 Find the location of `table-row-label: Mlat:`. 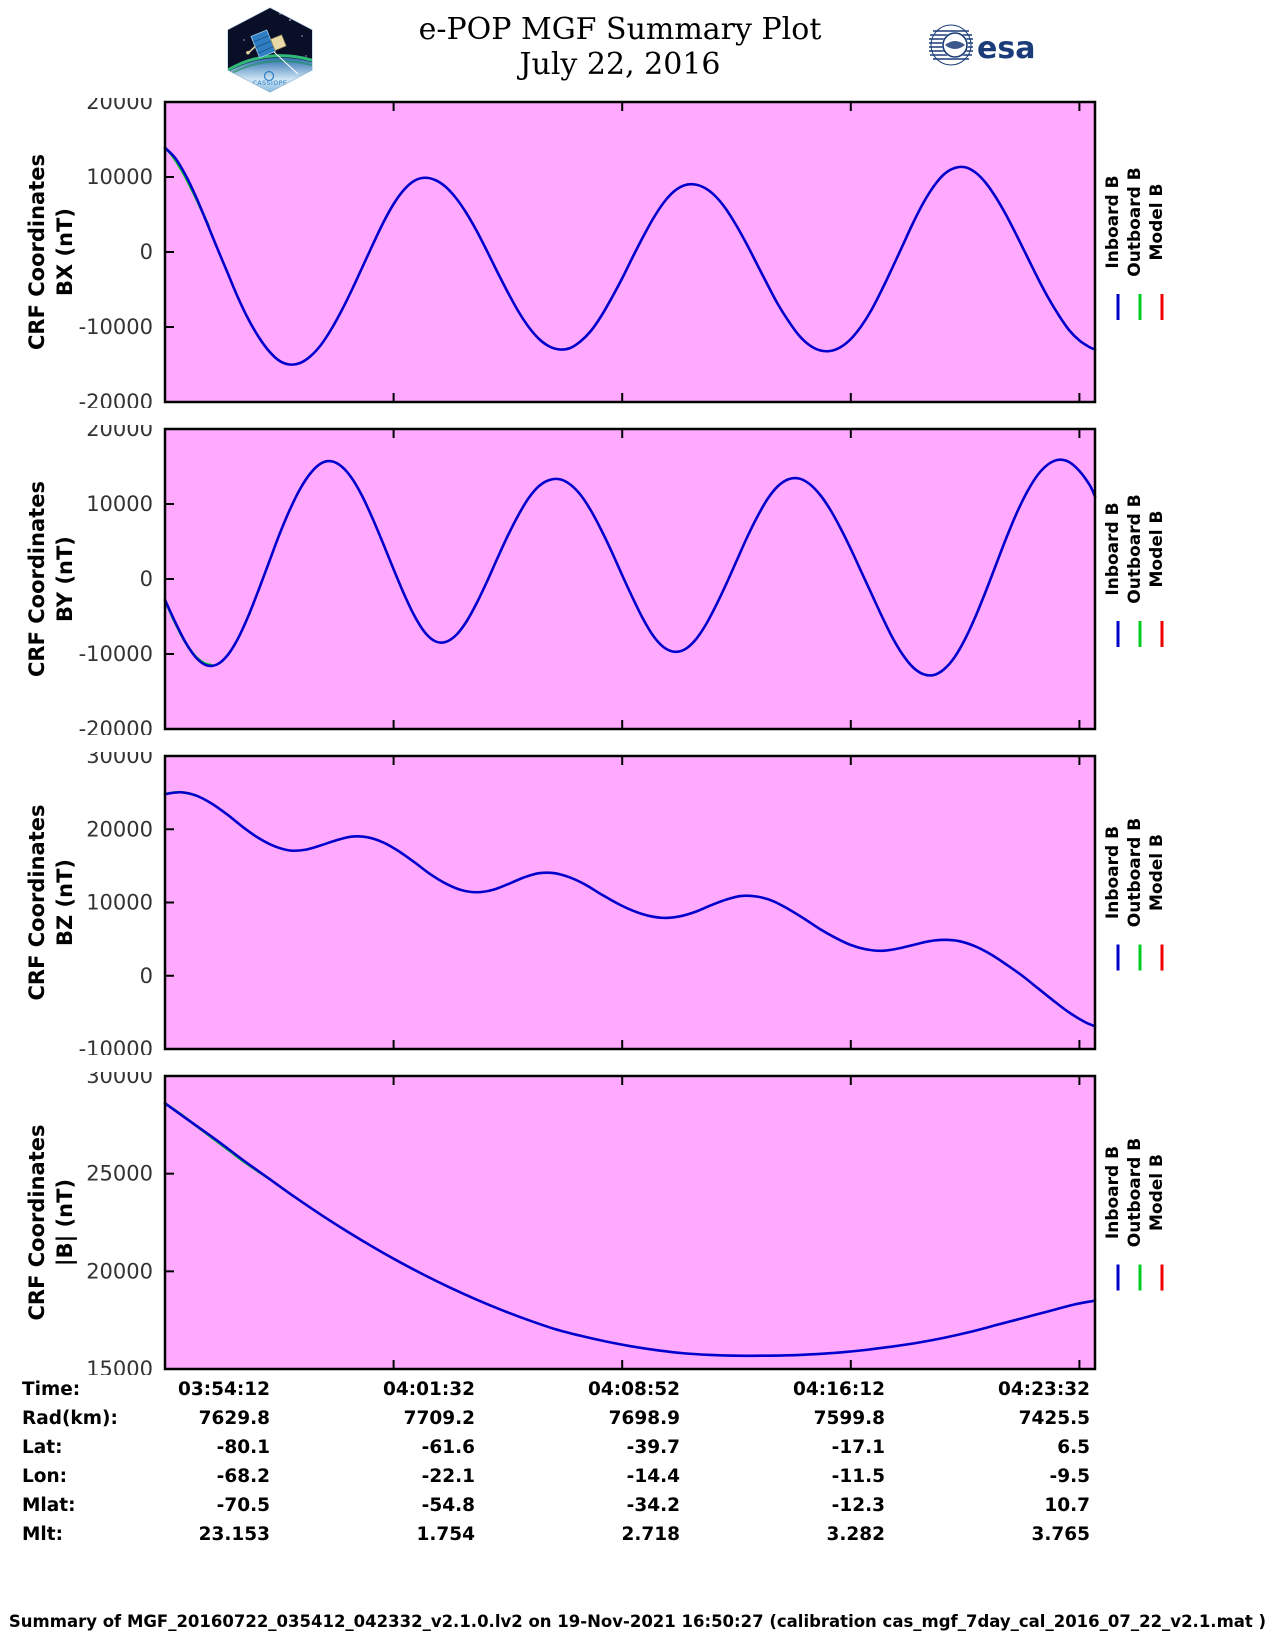

table-row-label: Mlat: is located at coordinates (49, 1505).